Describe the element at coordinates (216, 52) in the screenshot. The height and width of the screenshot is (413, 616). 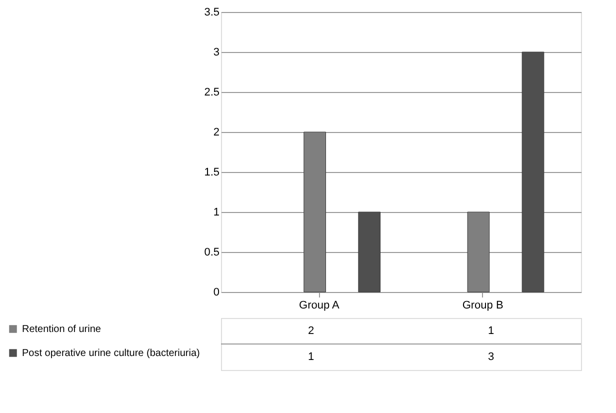
I see `y-tick-label: 3` at that location.